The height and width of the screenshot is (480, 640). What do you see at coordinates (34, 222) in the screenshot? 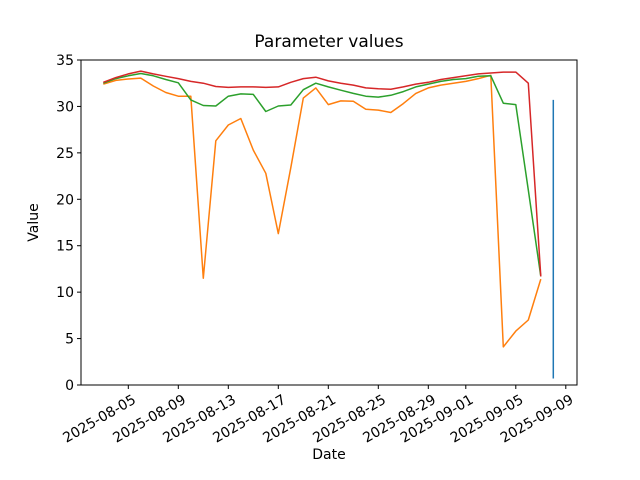
I see `y-axis-label: Value` at bounding box center [34, 222].